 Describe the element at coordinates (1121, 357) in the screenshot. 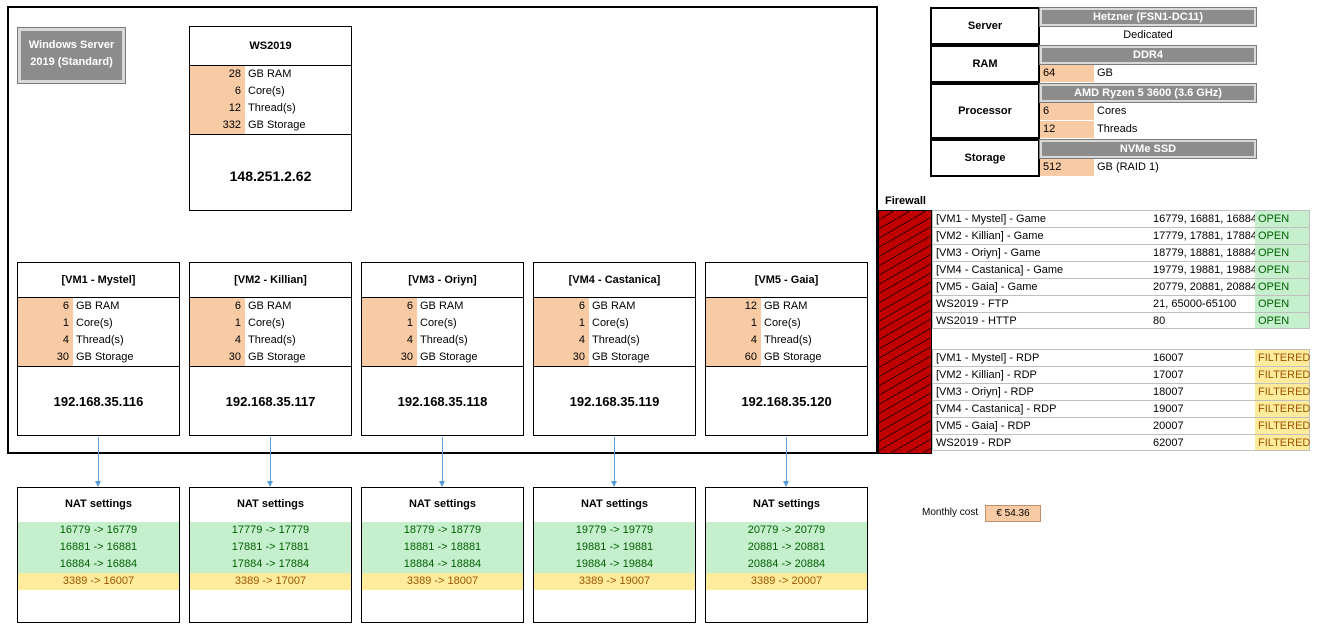

I see `firewall-rule: [VM1 - Mystel] - RDP 16007 FILTERED` at that location.